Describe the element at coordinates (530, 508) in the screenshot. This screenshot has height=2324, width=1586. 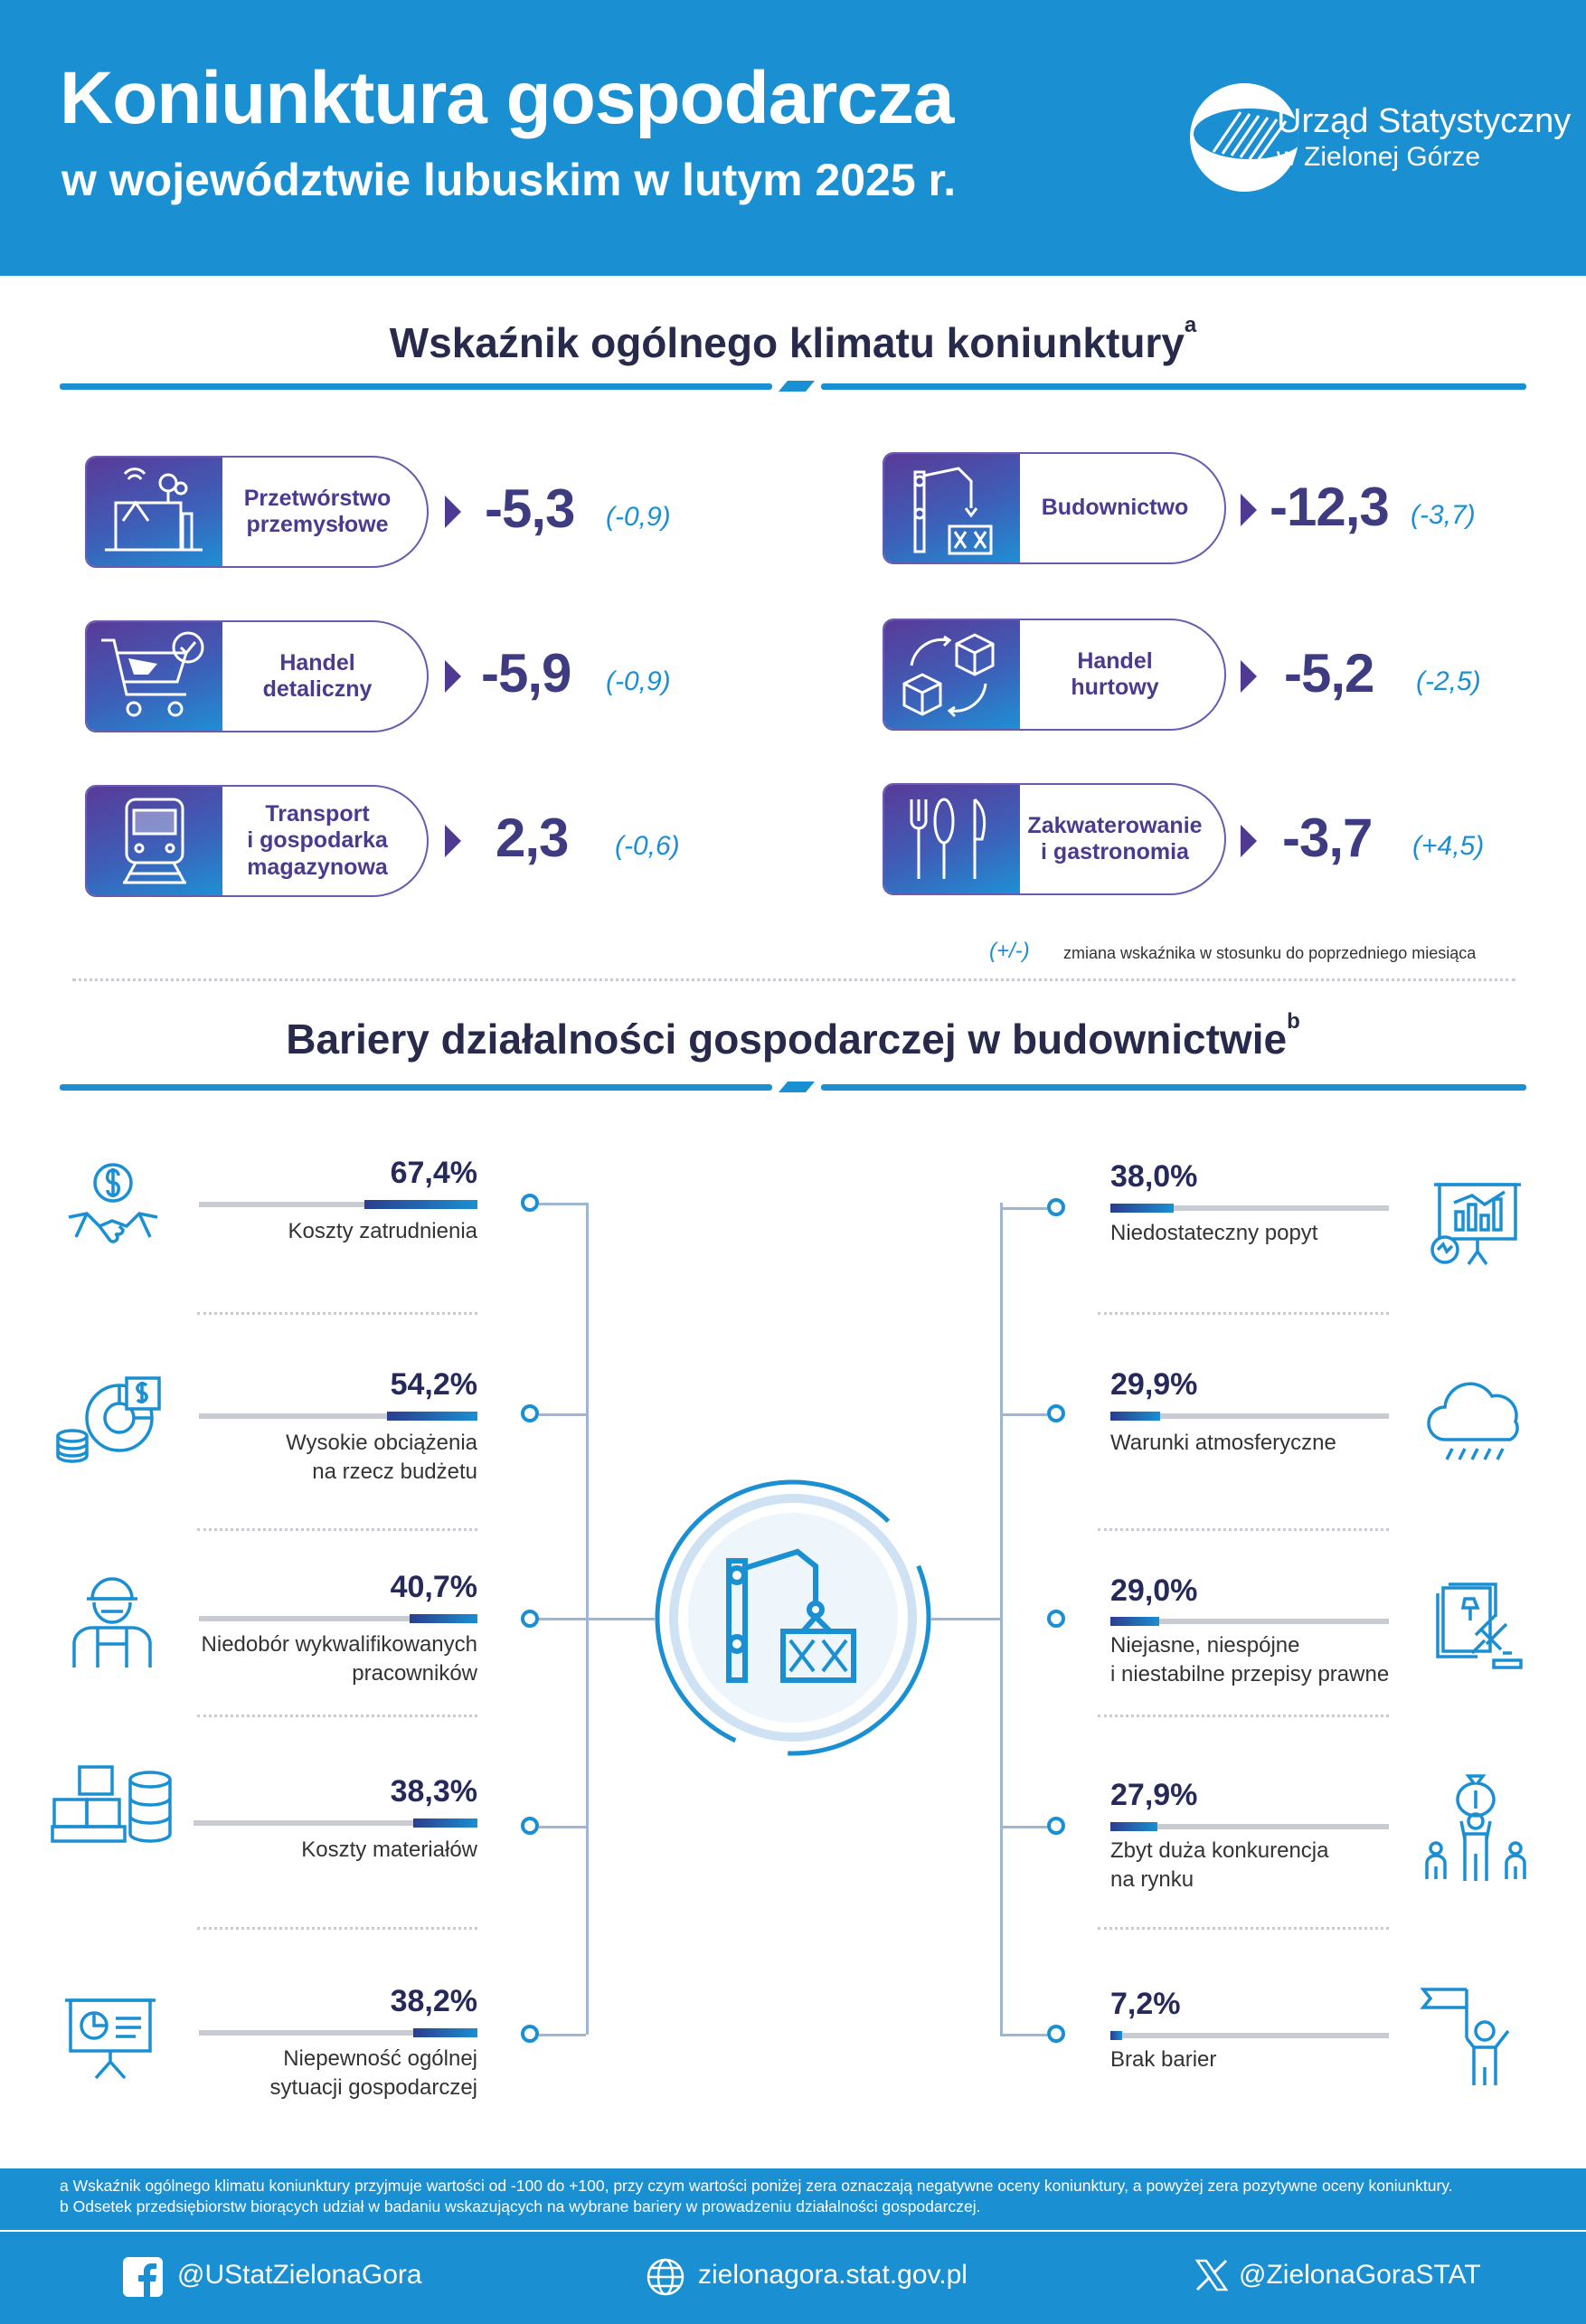
I see `indicator-value: -5,3` at that location.